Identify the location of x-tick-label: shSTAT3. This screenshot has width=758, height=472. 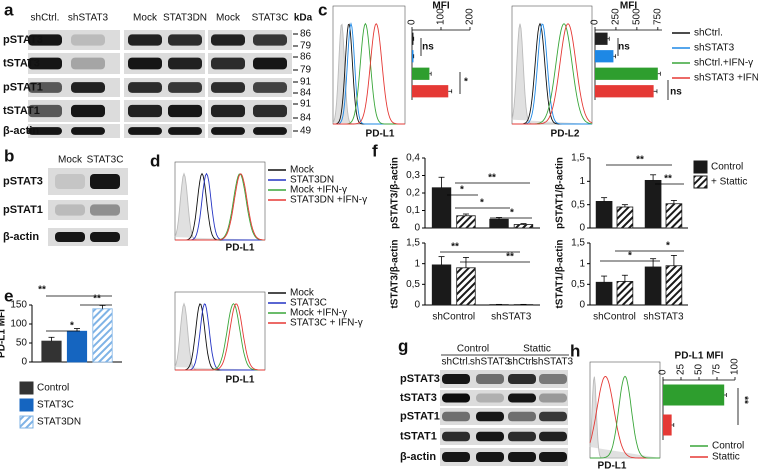
(511, 317).